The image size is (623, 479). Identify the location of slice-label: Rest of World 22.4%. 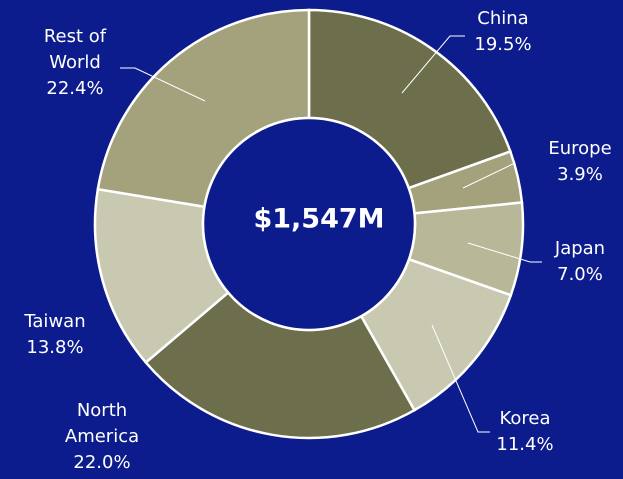
(75, 63).